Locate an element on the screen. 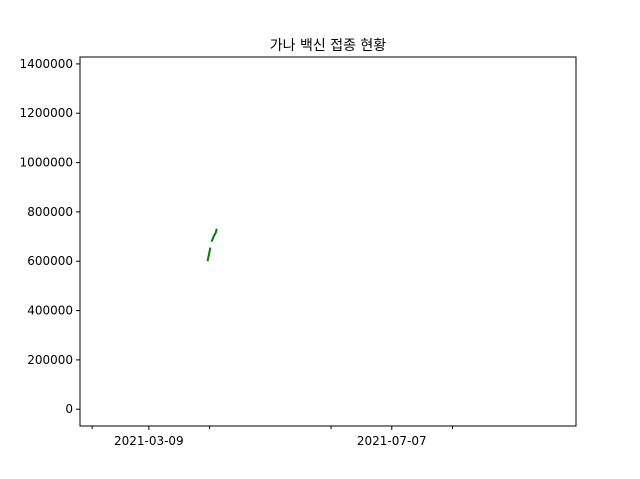 The image size is (640, 479). plot-series is located at coordinates (212, 243).